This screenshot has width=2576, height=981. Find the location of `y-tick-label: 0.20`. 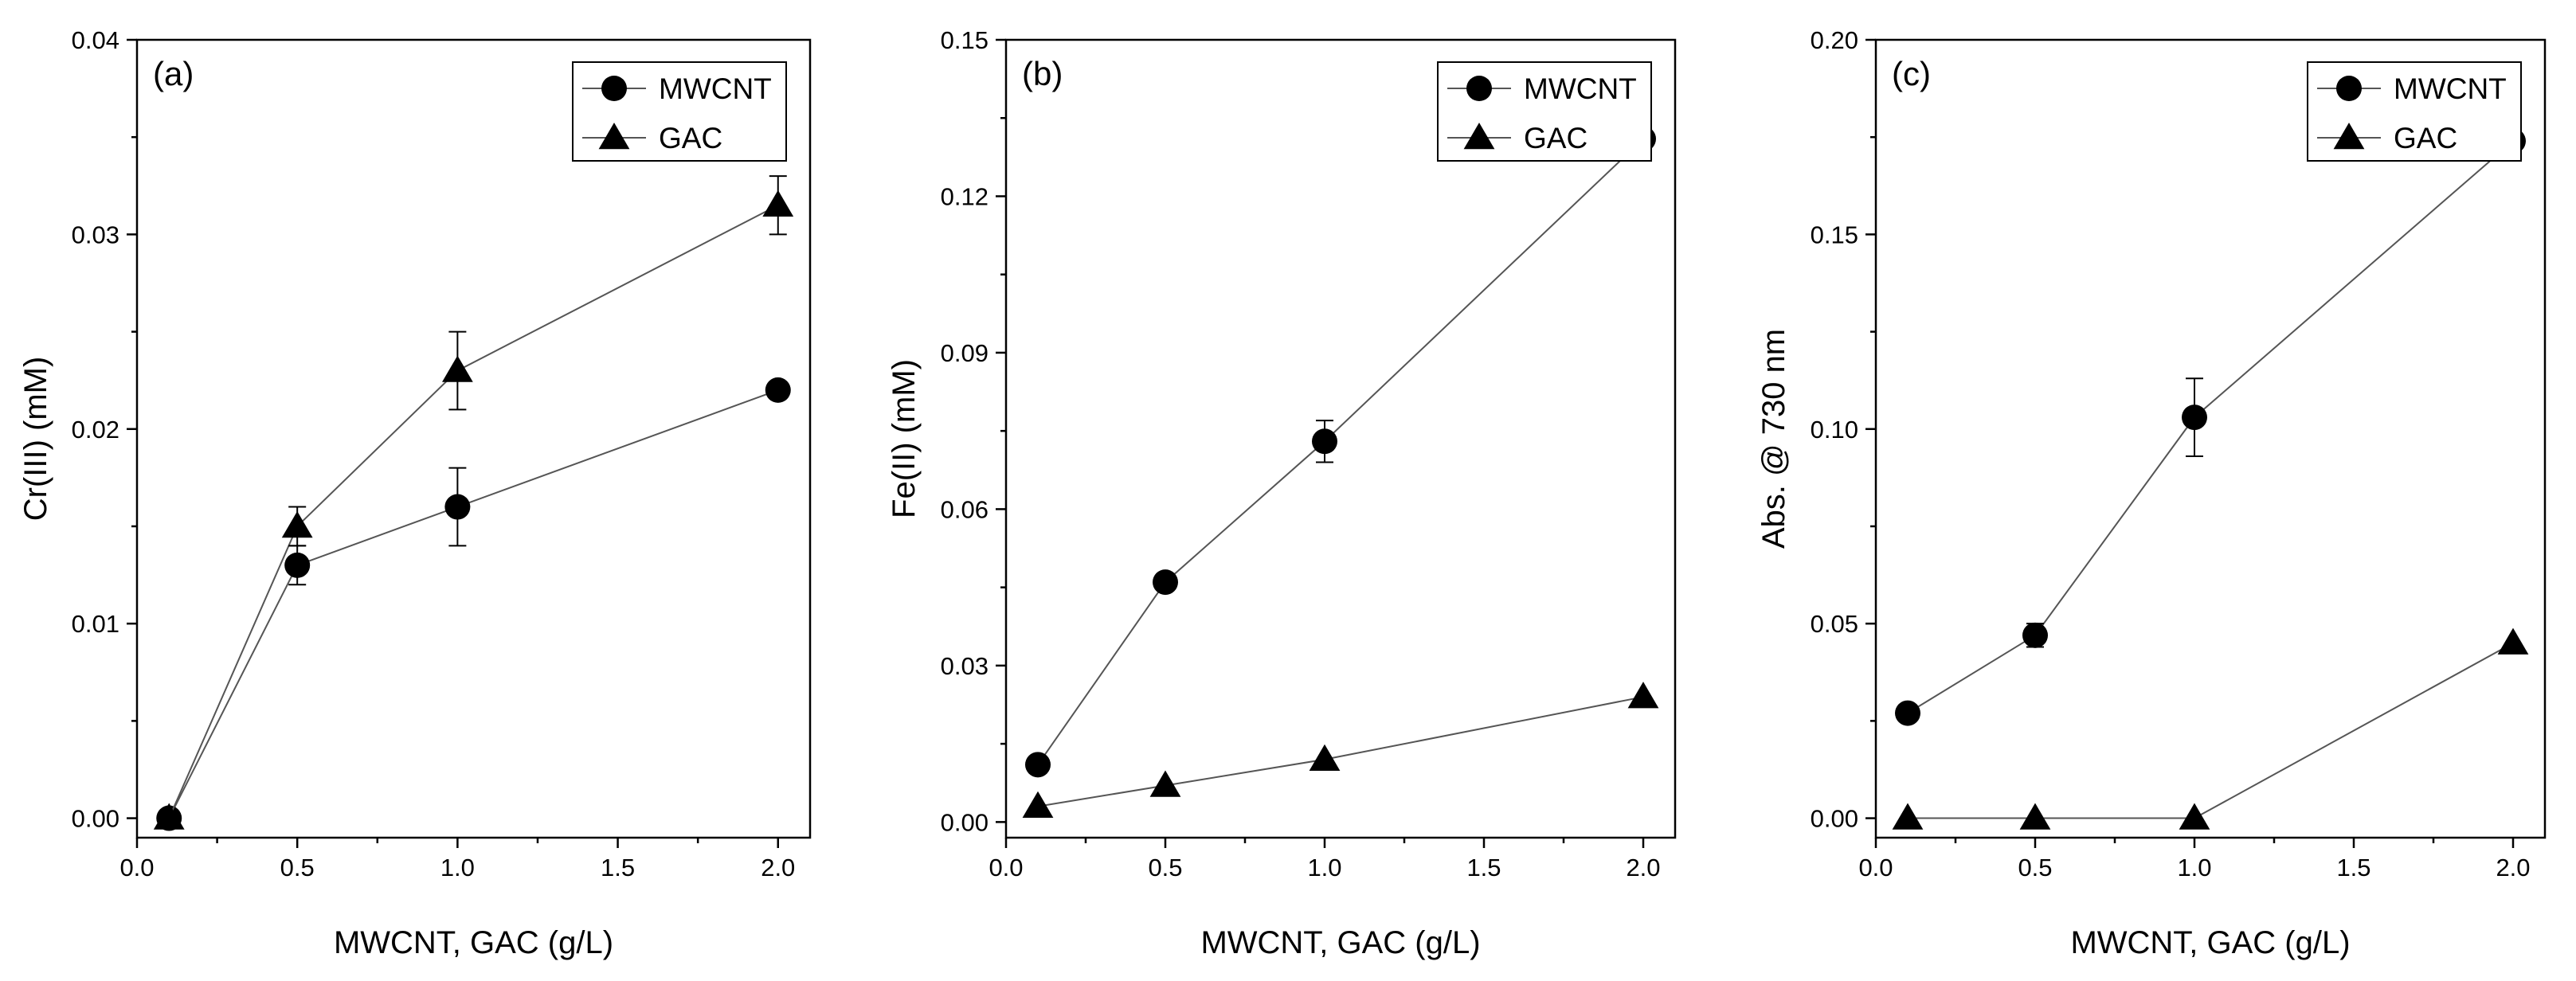

y-tick-label: 0.20 is located at coordinates (1834, 40).